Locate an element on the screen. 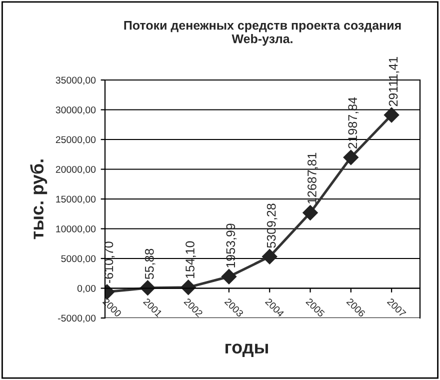 This screenshot has height=380, width=440. data-label: 21987,84 is located at coordinates (353, 122).